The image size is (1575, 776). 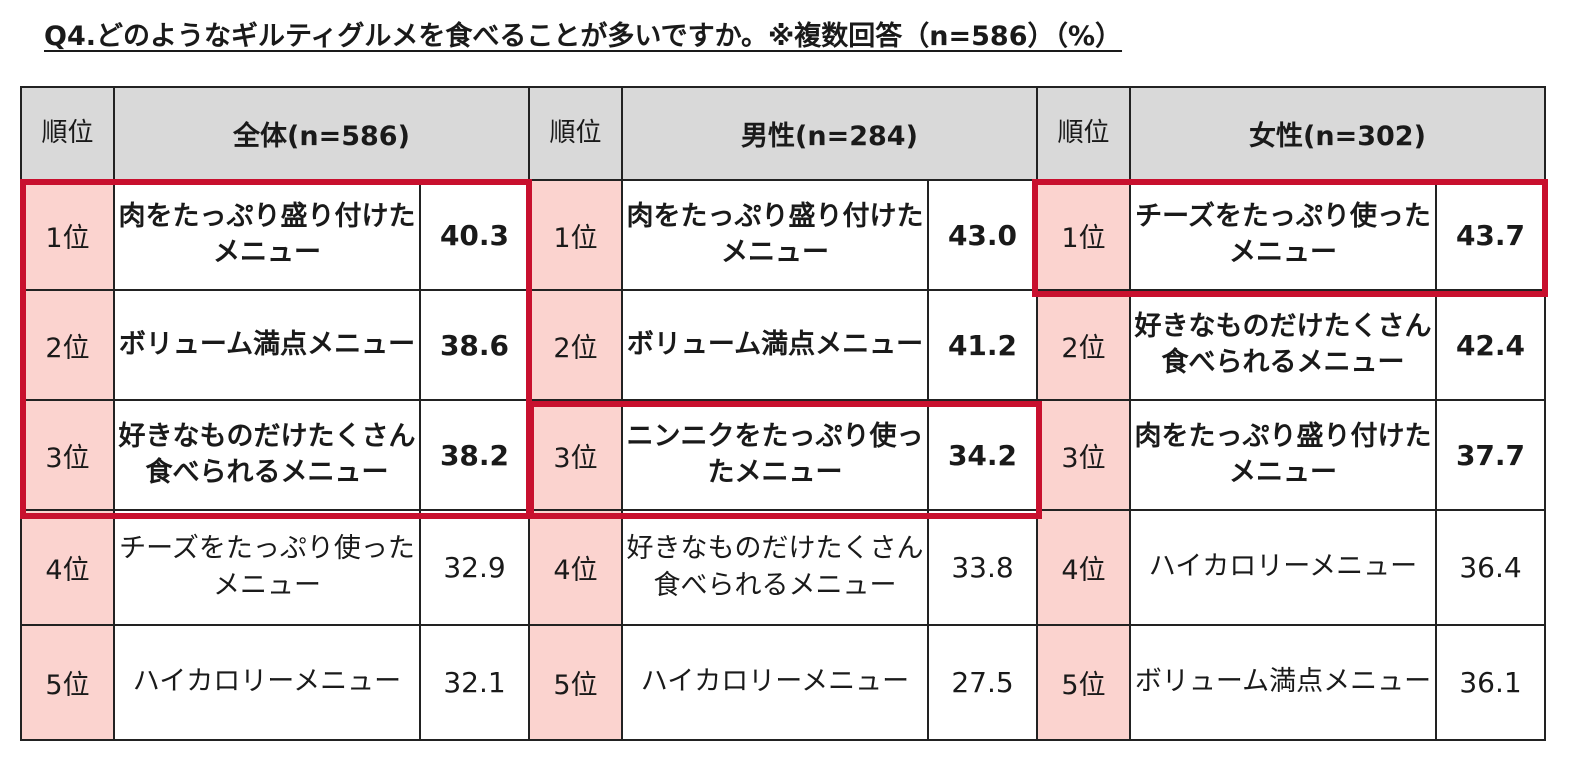 What do you see at coordinates (982, 682) in the screenshot?
I see `value-cell: 27.5` at bounding box center [982, 682].